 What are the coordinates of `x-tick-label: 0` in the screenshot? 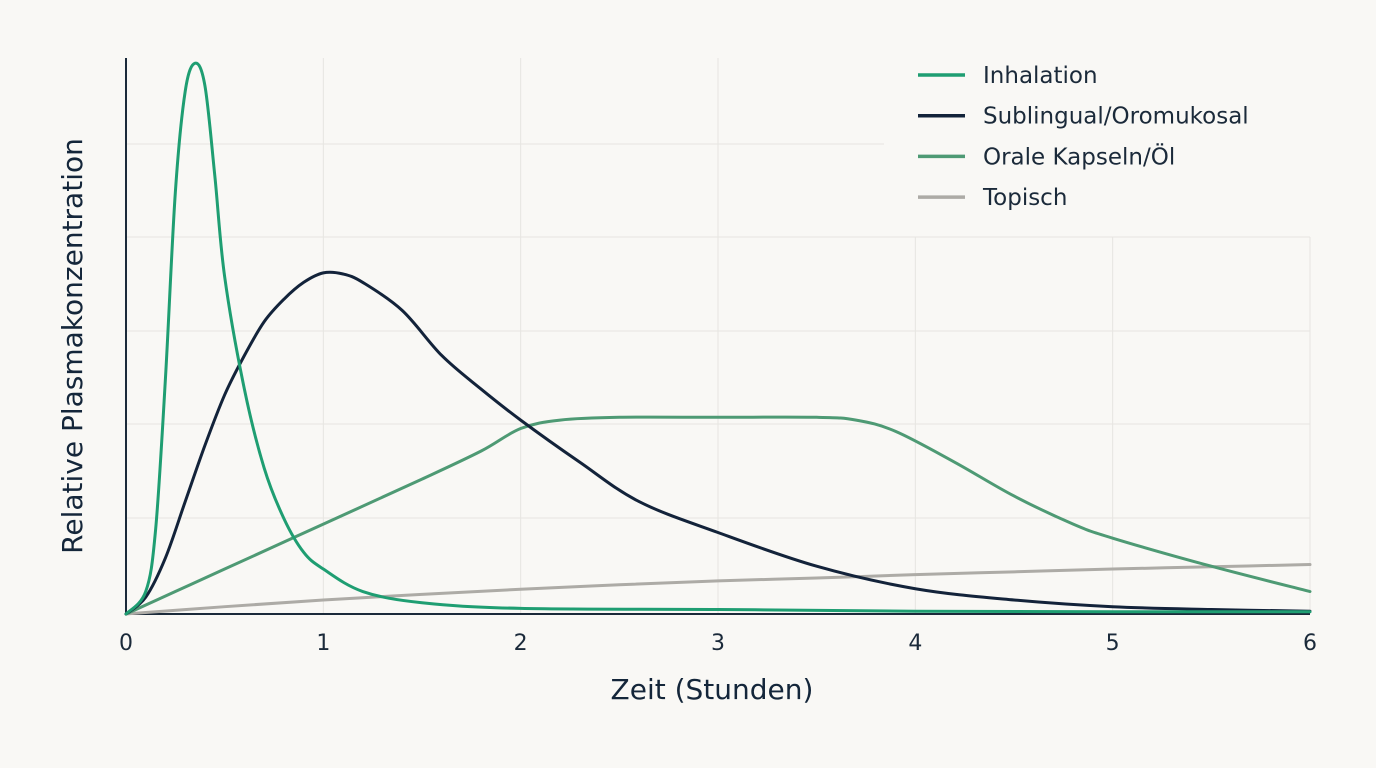 It's located at (126, 643).